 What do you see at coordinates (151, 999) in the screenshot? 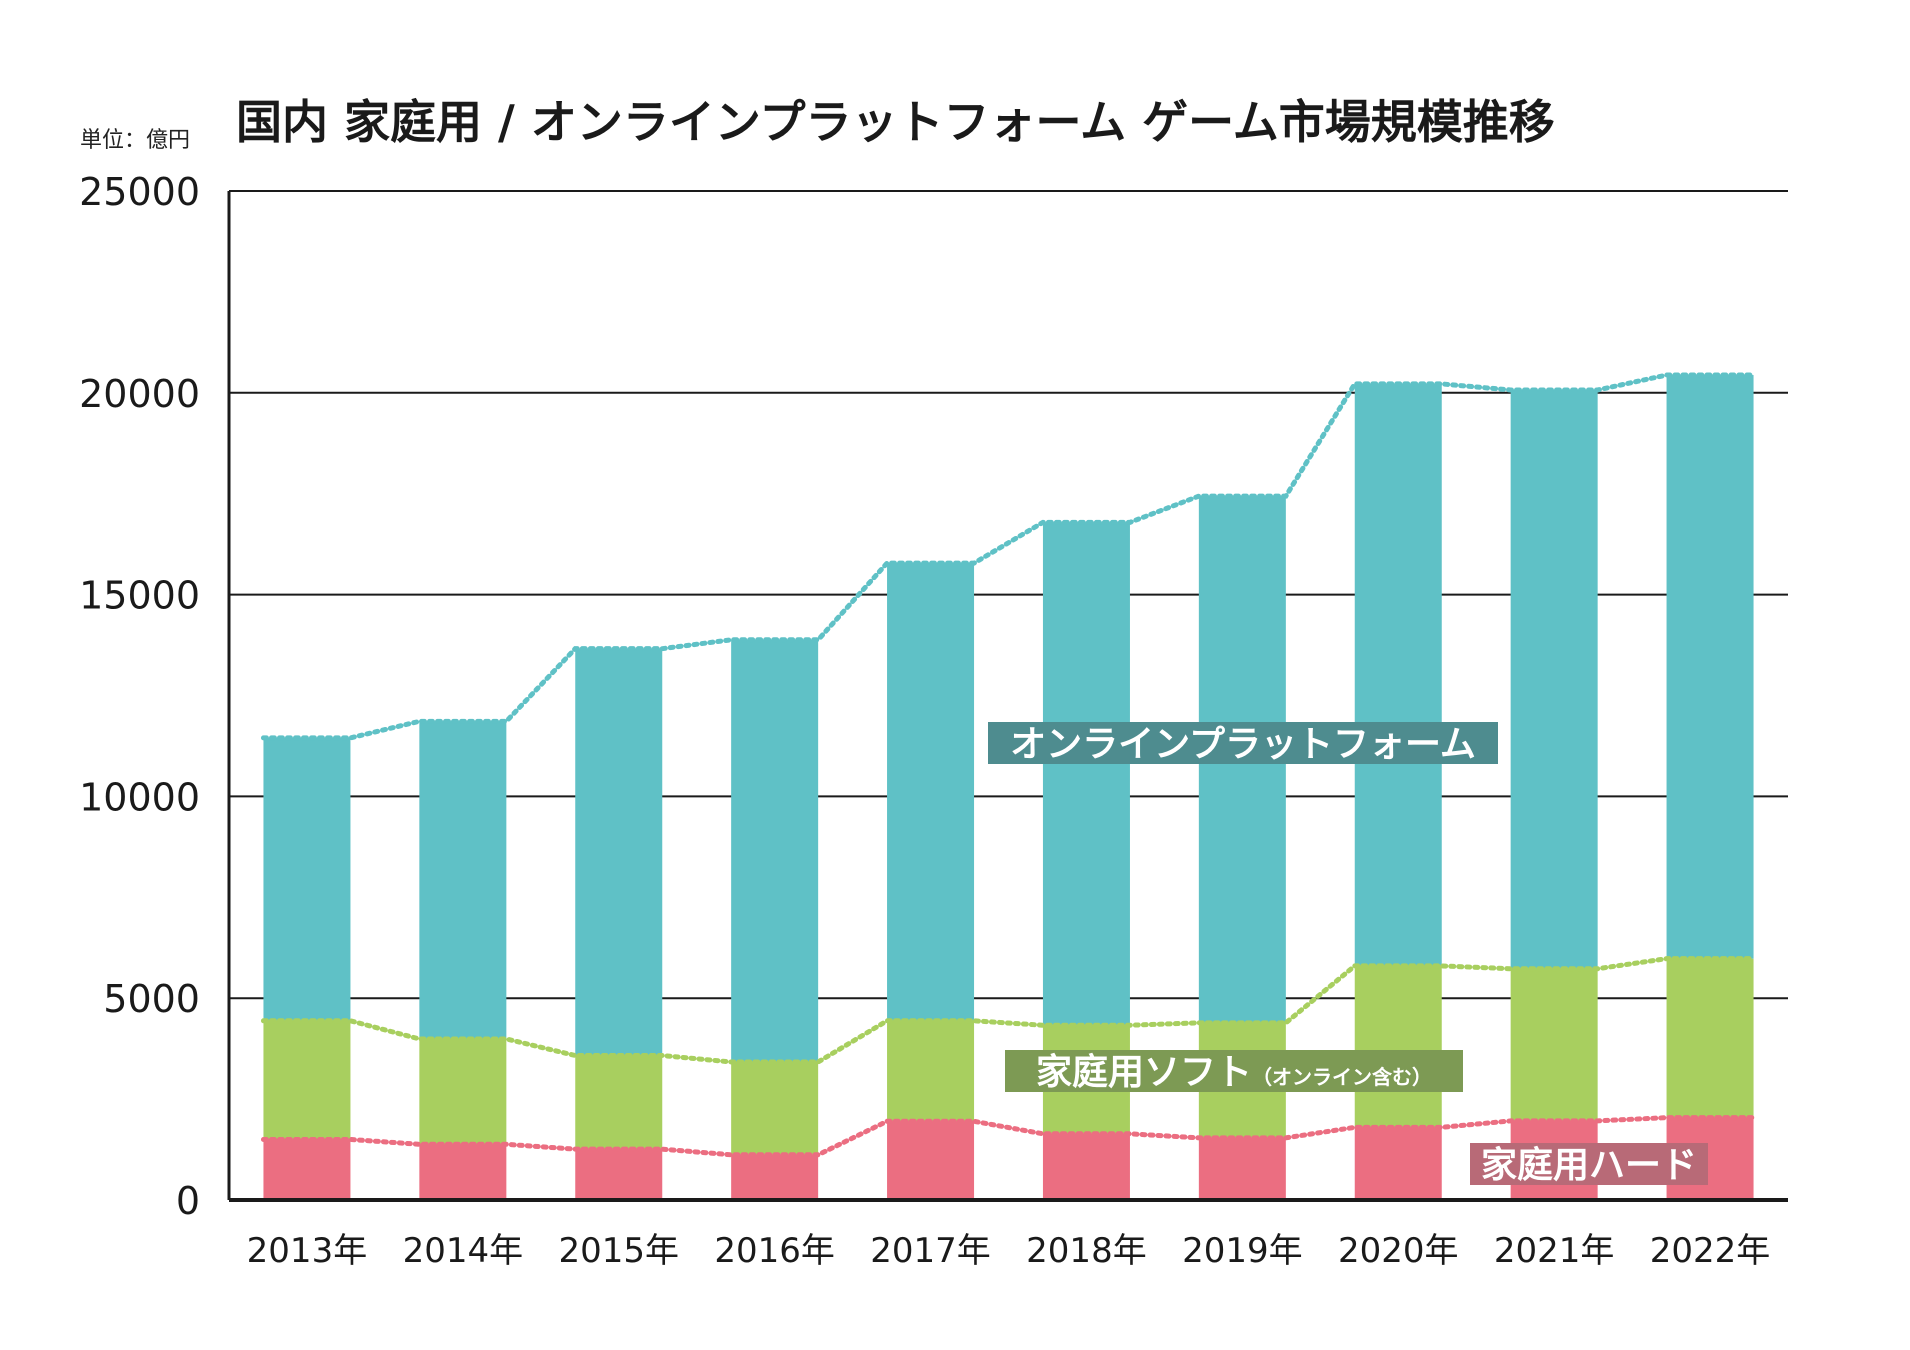
I see `y-tick-label: 5000` at bounding box center [151, 999].